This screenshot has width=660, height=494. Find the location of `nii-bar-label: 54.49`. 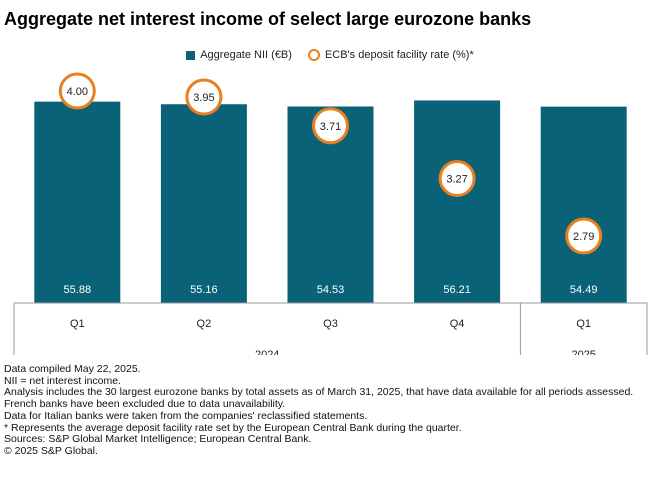

nii-bar-label: 54.49 is located at coordinates (584, 290).